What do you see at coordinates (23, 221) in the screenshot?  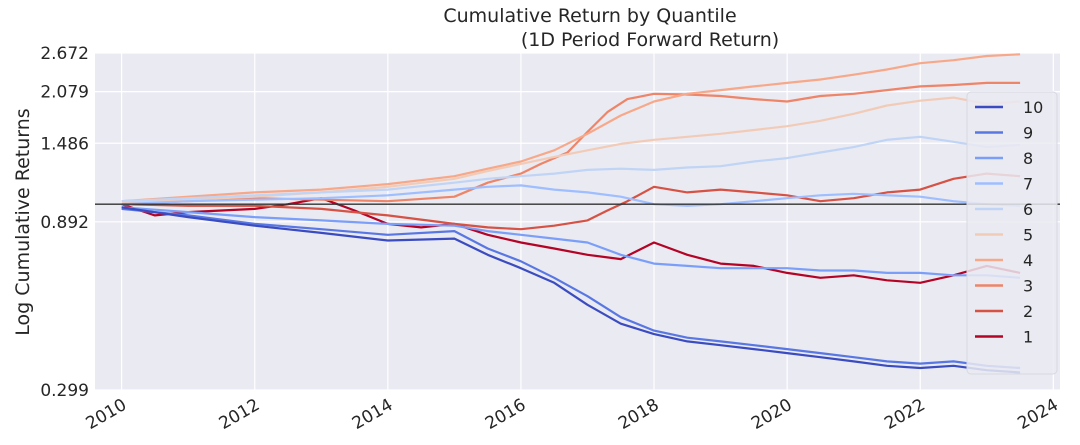 I see `y-axis-label: Log Cumulative Returns` at bounding box center [23, 221].